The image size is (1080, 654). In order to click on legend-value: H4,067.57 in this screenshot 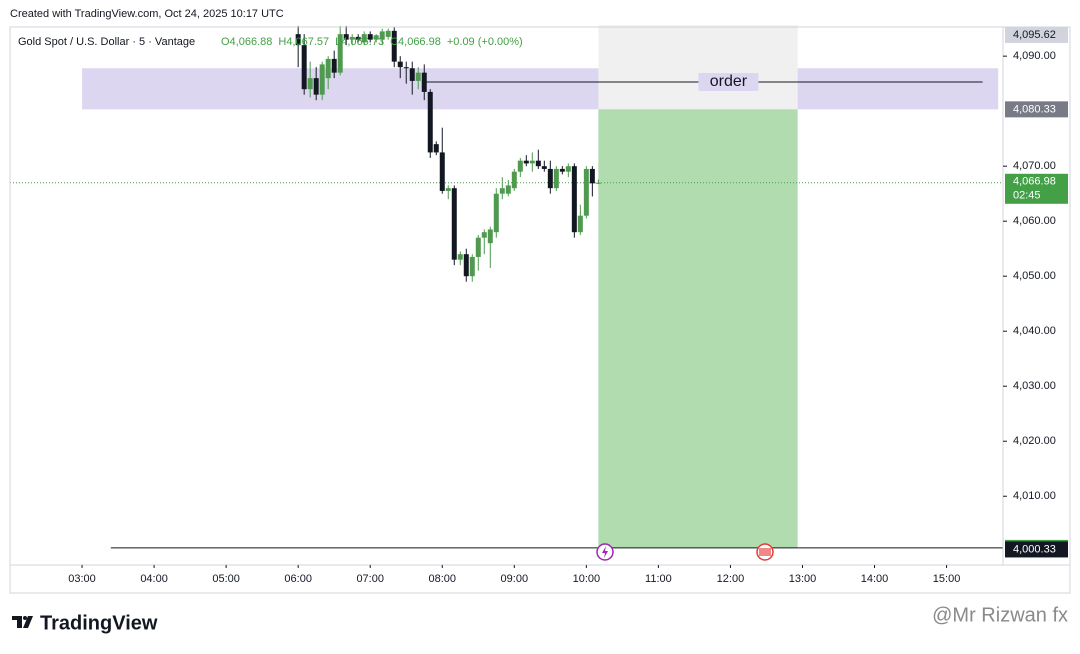, I will do `click(303, 42)`.